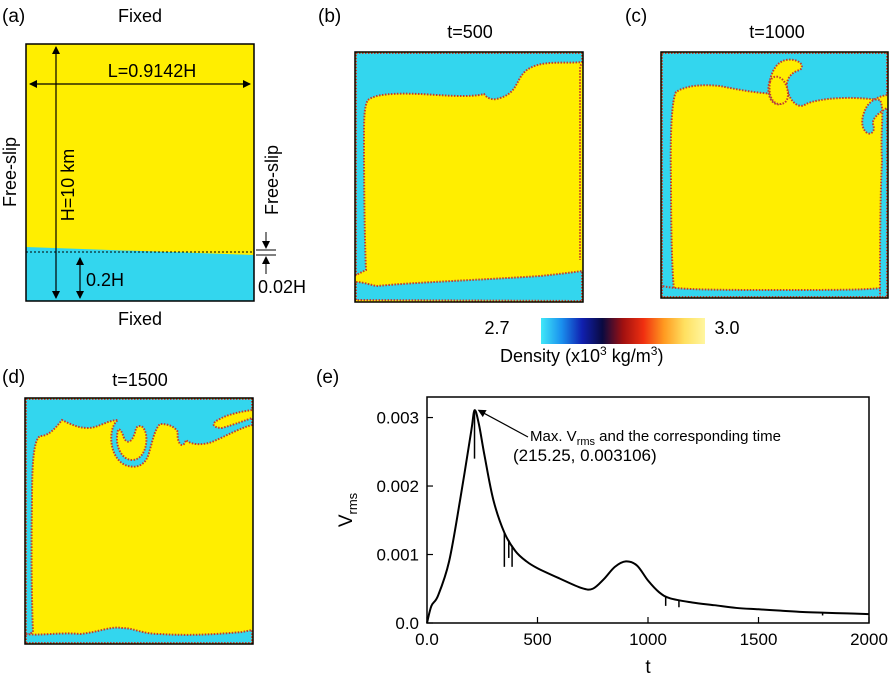 This screenshot has width=893, height=683. I want to click on panel-d-letter: (d), so click(13, 377).